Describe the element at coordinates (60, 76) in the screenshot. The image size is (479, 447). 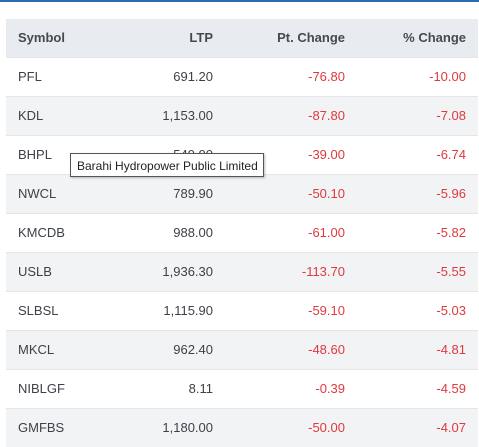
I see `symbol-cell: PFL` at that location.